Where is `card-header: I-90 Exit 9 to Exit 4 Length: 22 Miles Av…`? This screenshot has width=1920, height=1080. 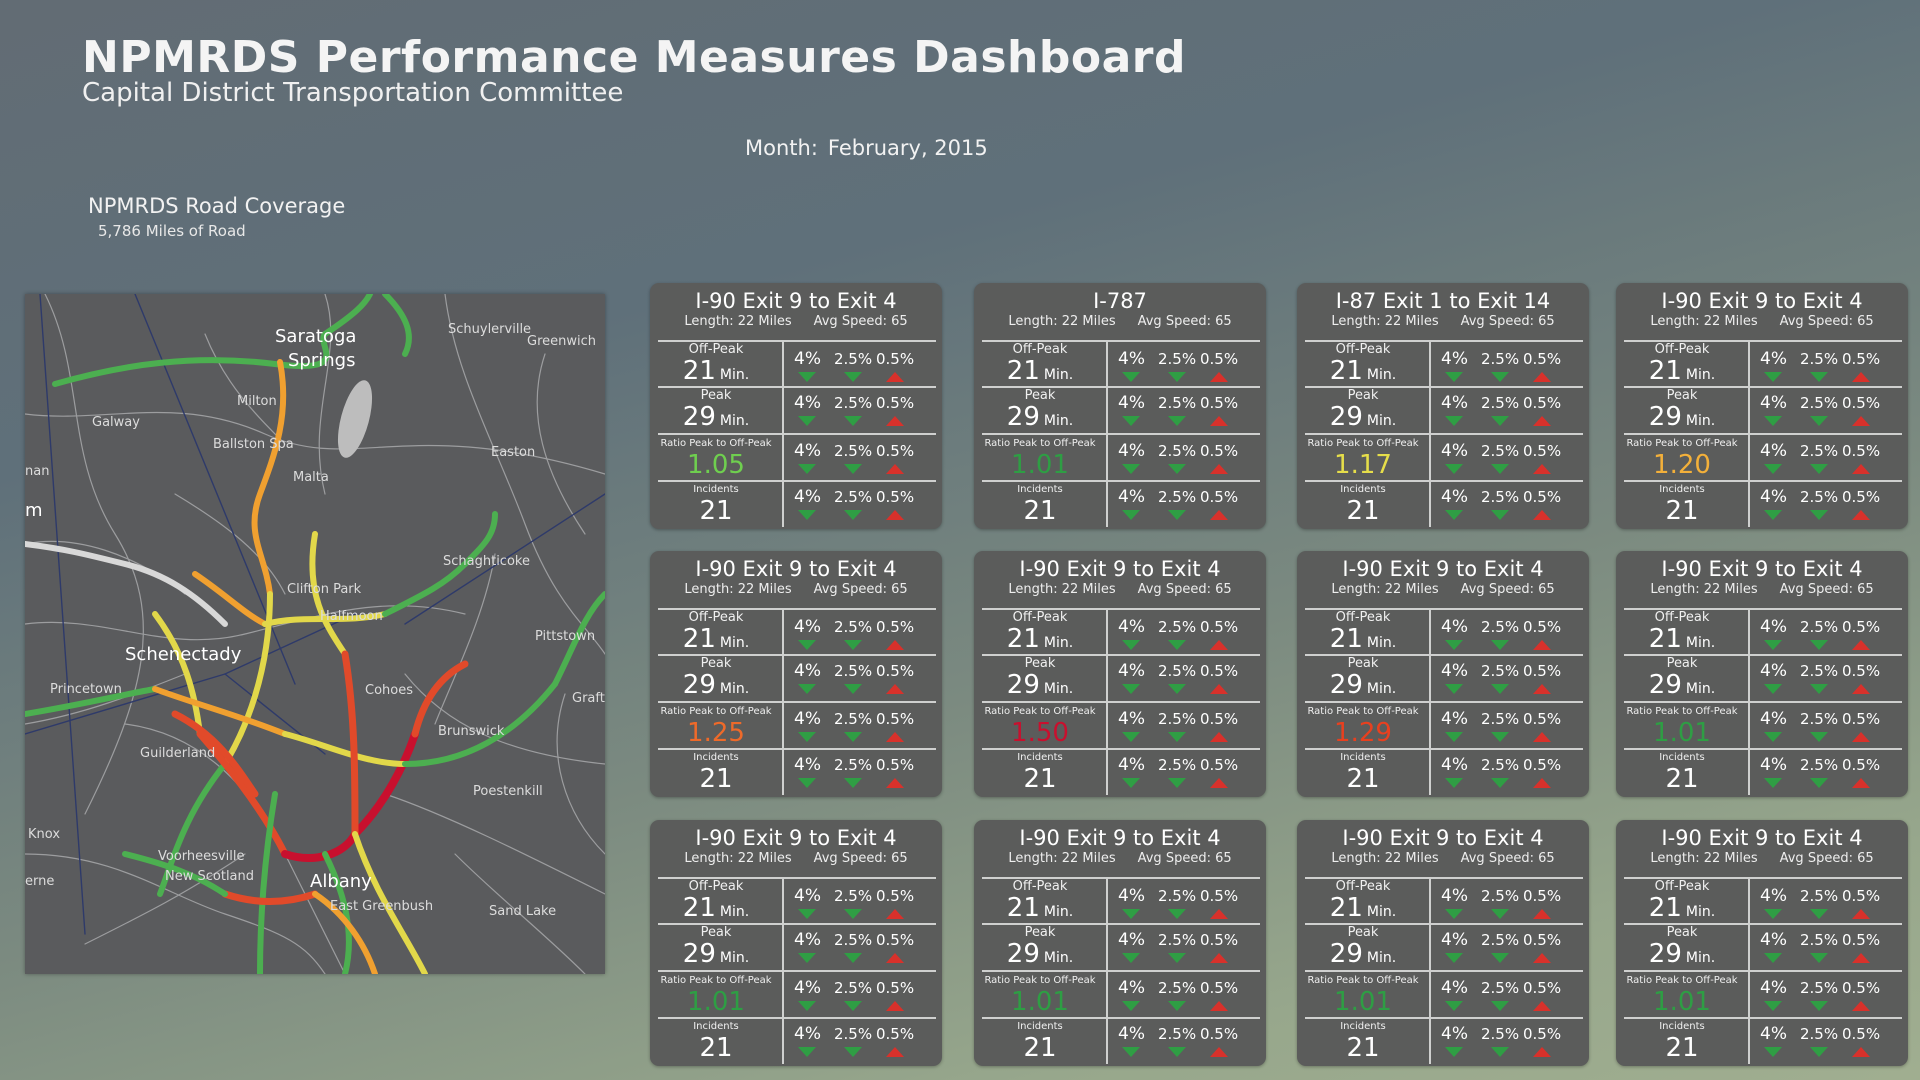 card-header: I-90 Exit 9 to Exit 4 Length: 22 Miles Av… is located at coordinates (1120, 846).